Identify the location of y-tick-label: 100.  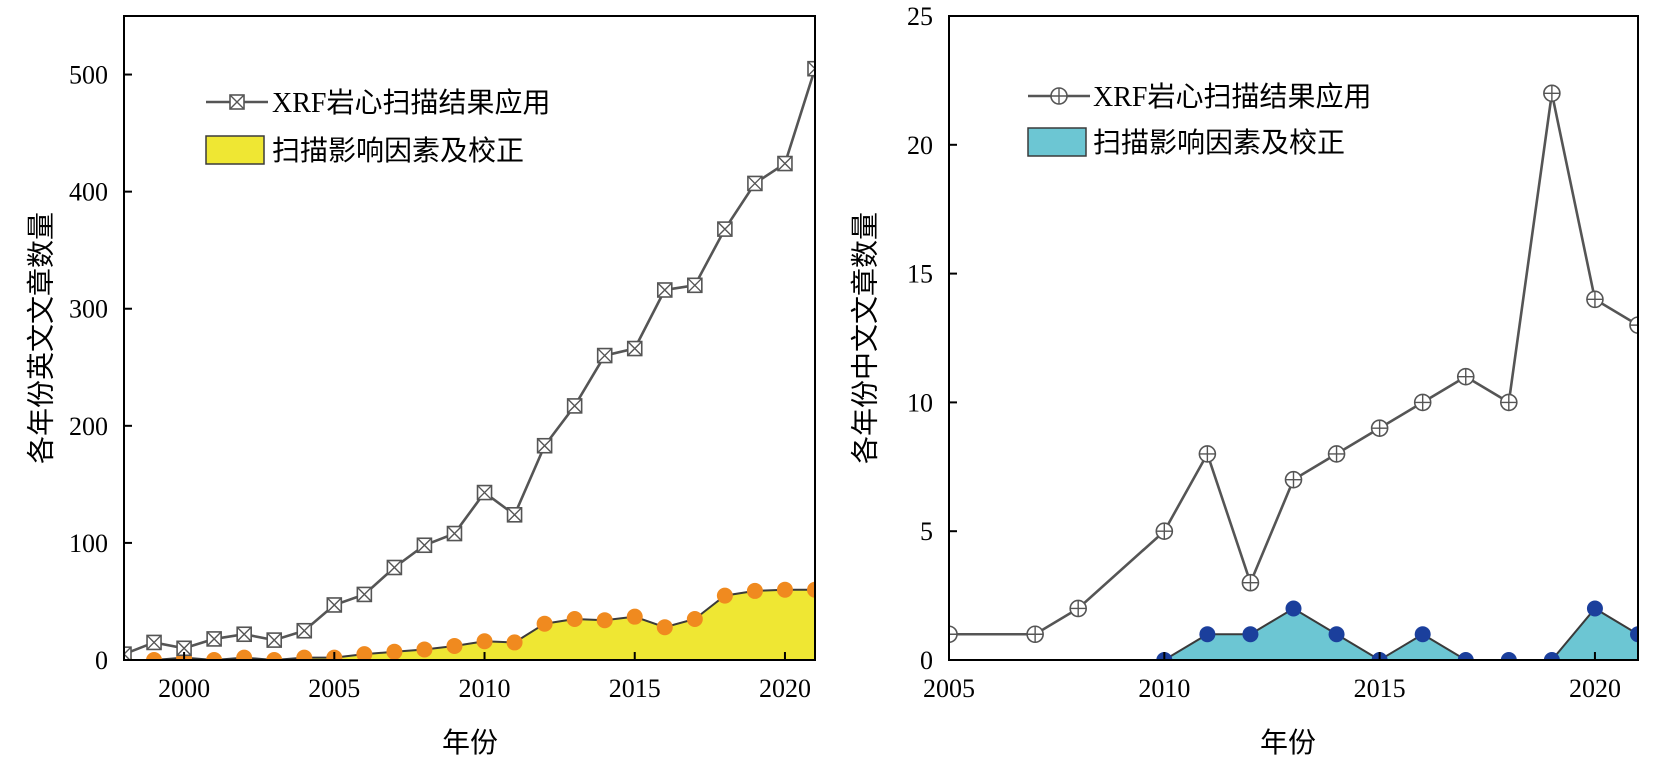
(88, 543).